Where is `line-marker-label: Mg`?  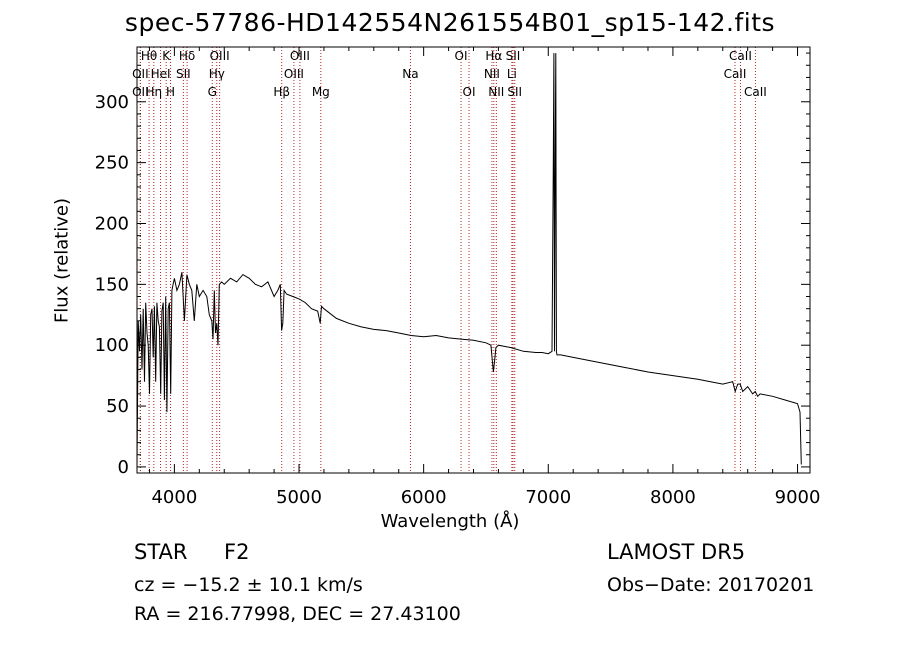 line-marker-label: Mg is located at coordinates (321, 92).